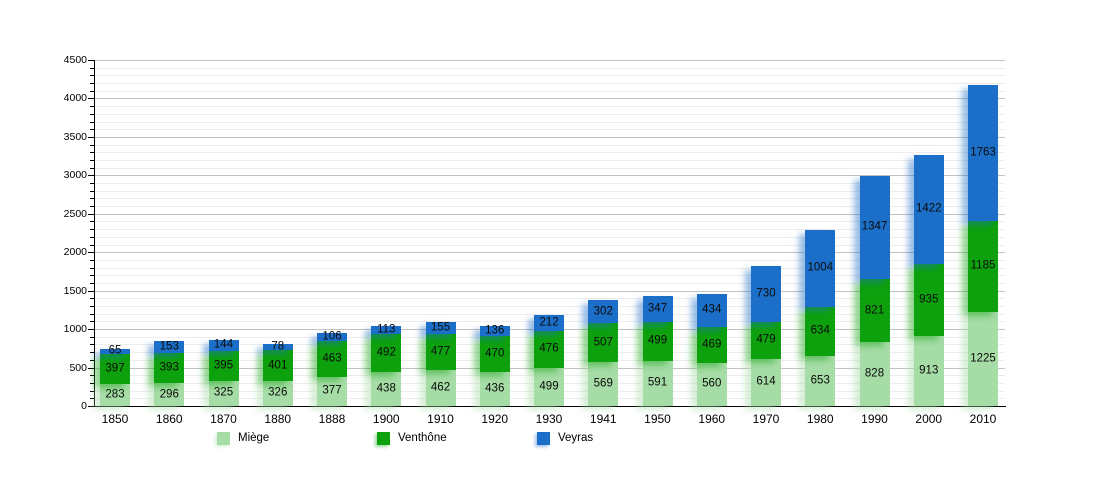 The height and width of the screenshot is (500, 1100). What do you see at coordinates (75, 213) in the screenshot?
I see `y-axis-label-2500: 2500` at bounding box center [75, 213].